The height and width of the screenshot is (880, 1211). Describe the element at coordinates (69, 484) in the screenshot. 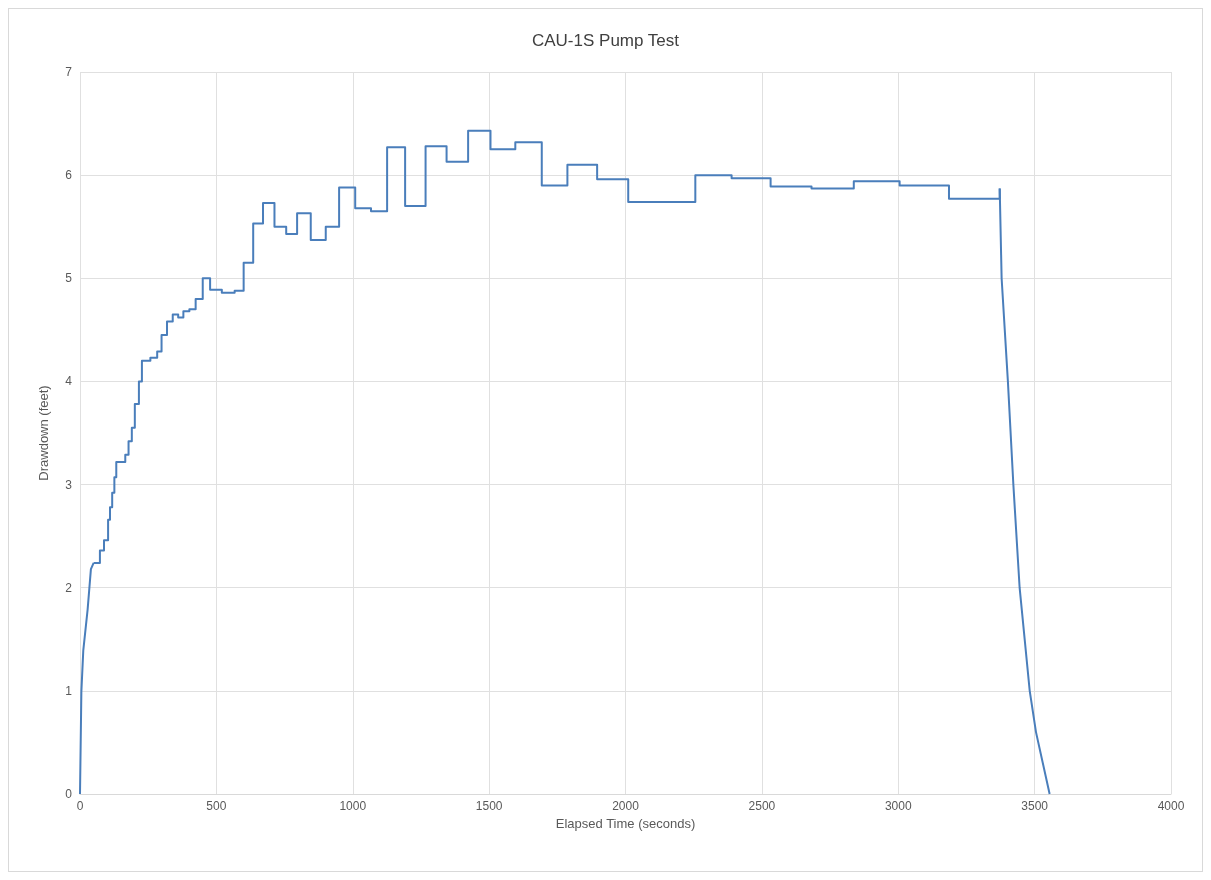

I see `y-tick-label: 3` at that location.